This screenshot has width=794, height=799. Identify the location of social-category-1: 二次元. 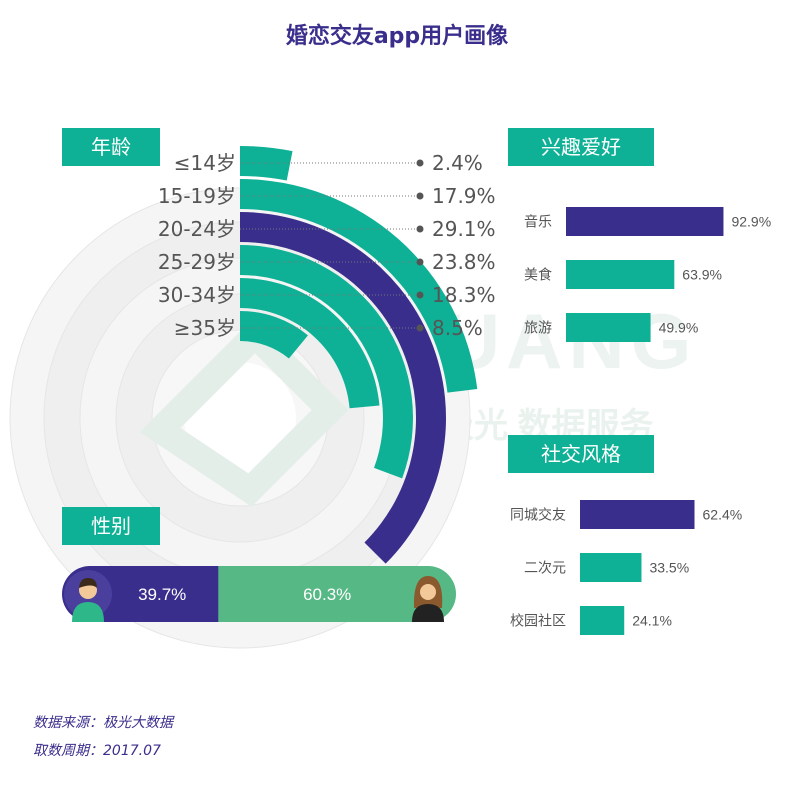
(545, 569).